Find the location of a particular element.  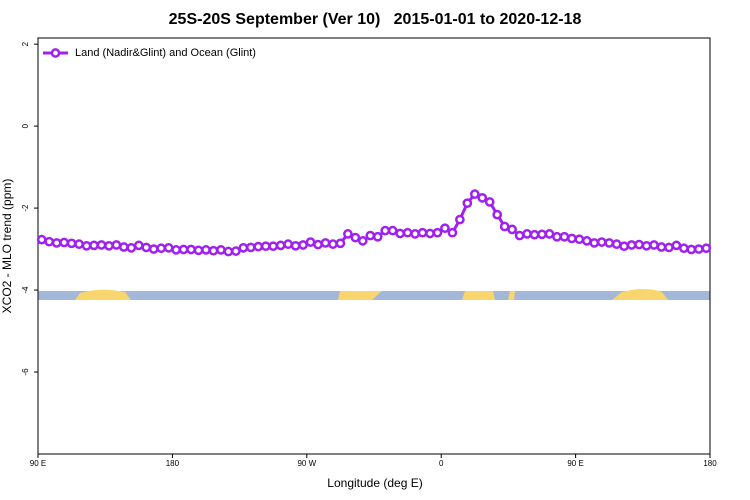

x-axis-label: Longitude (deg E) is located at coordinates (374, 483).